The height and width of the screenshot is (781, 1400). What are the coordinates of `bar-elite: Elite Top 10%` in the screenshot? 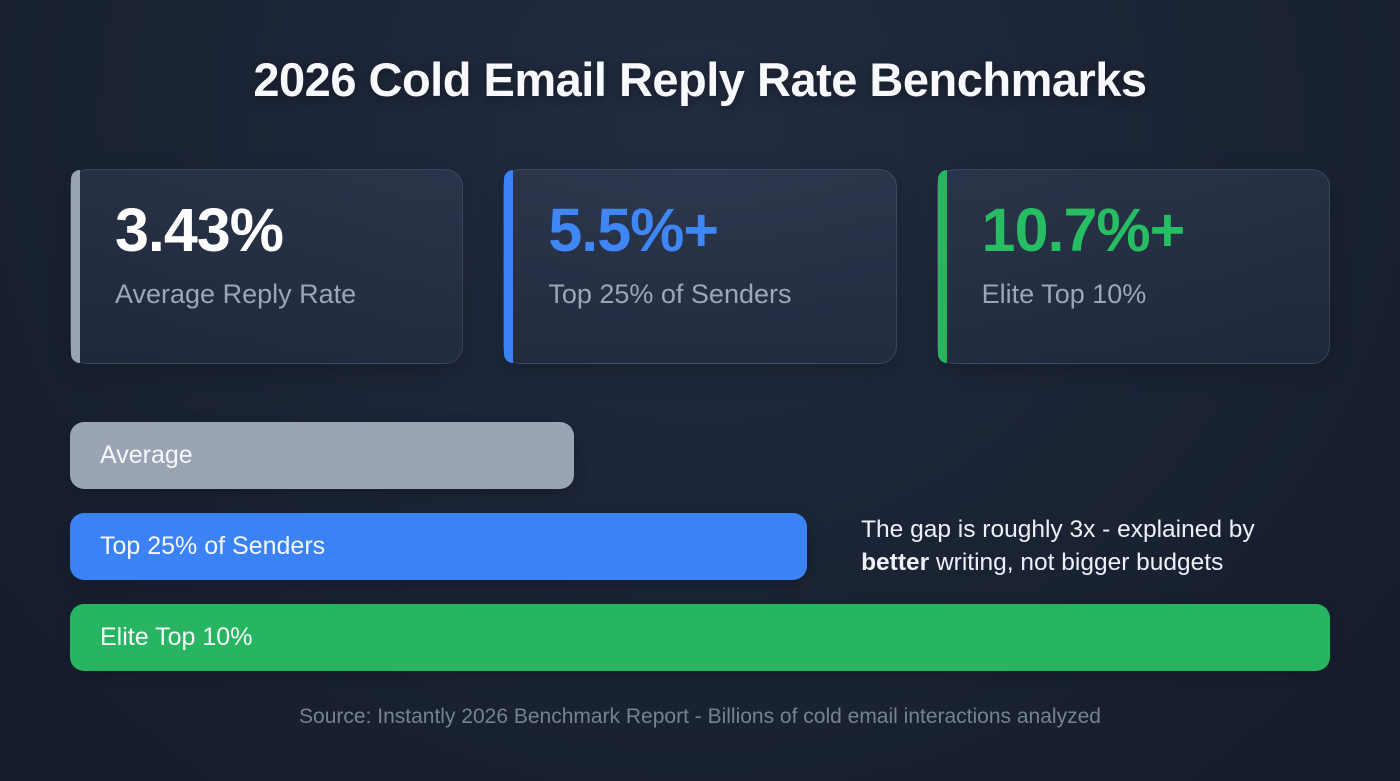 It's located at (700, 637).